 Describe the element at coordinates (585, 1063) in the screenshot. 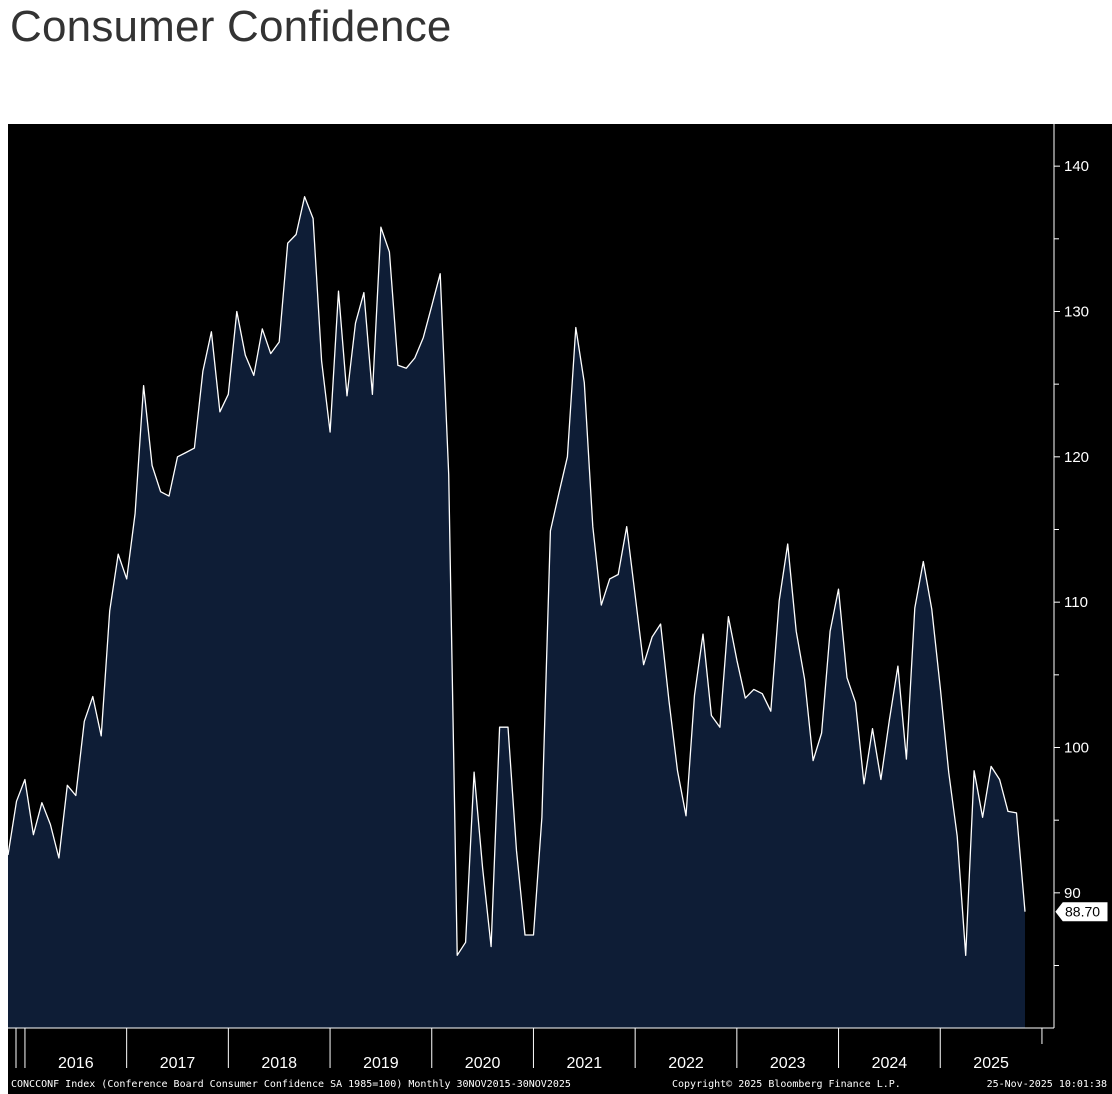

I see `x-year-label: 2021` at that location.